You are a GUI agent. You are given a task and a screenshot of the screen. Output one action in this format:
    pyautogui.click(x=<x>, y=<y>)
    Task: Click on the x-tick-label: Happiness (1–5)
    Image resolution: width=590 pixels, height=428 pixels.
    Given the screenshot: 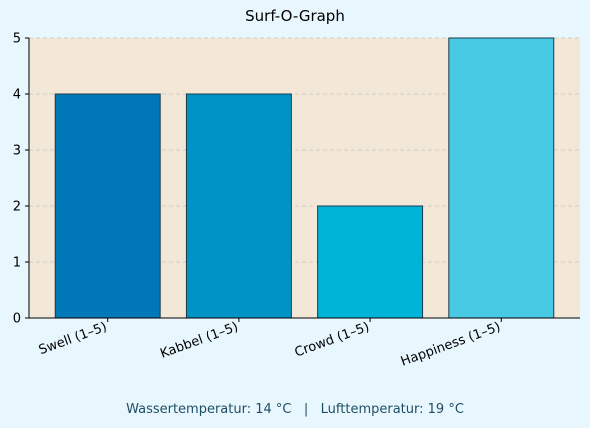 What is the action you would take?
    pyautogui.click(x=451, y=345)
    